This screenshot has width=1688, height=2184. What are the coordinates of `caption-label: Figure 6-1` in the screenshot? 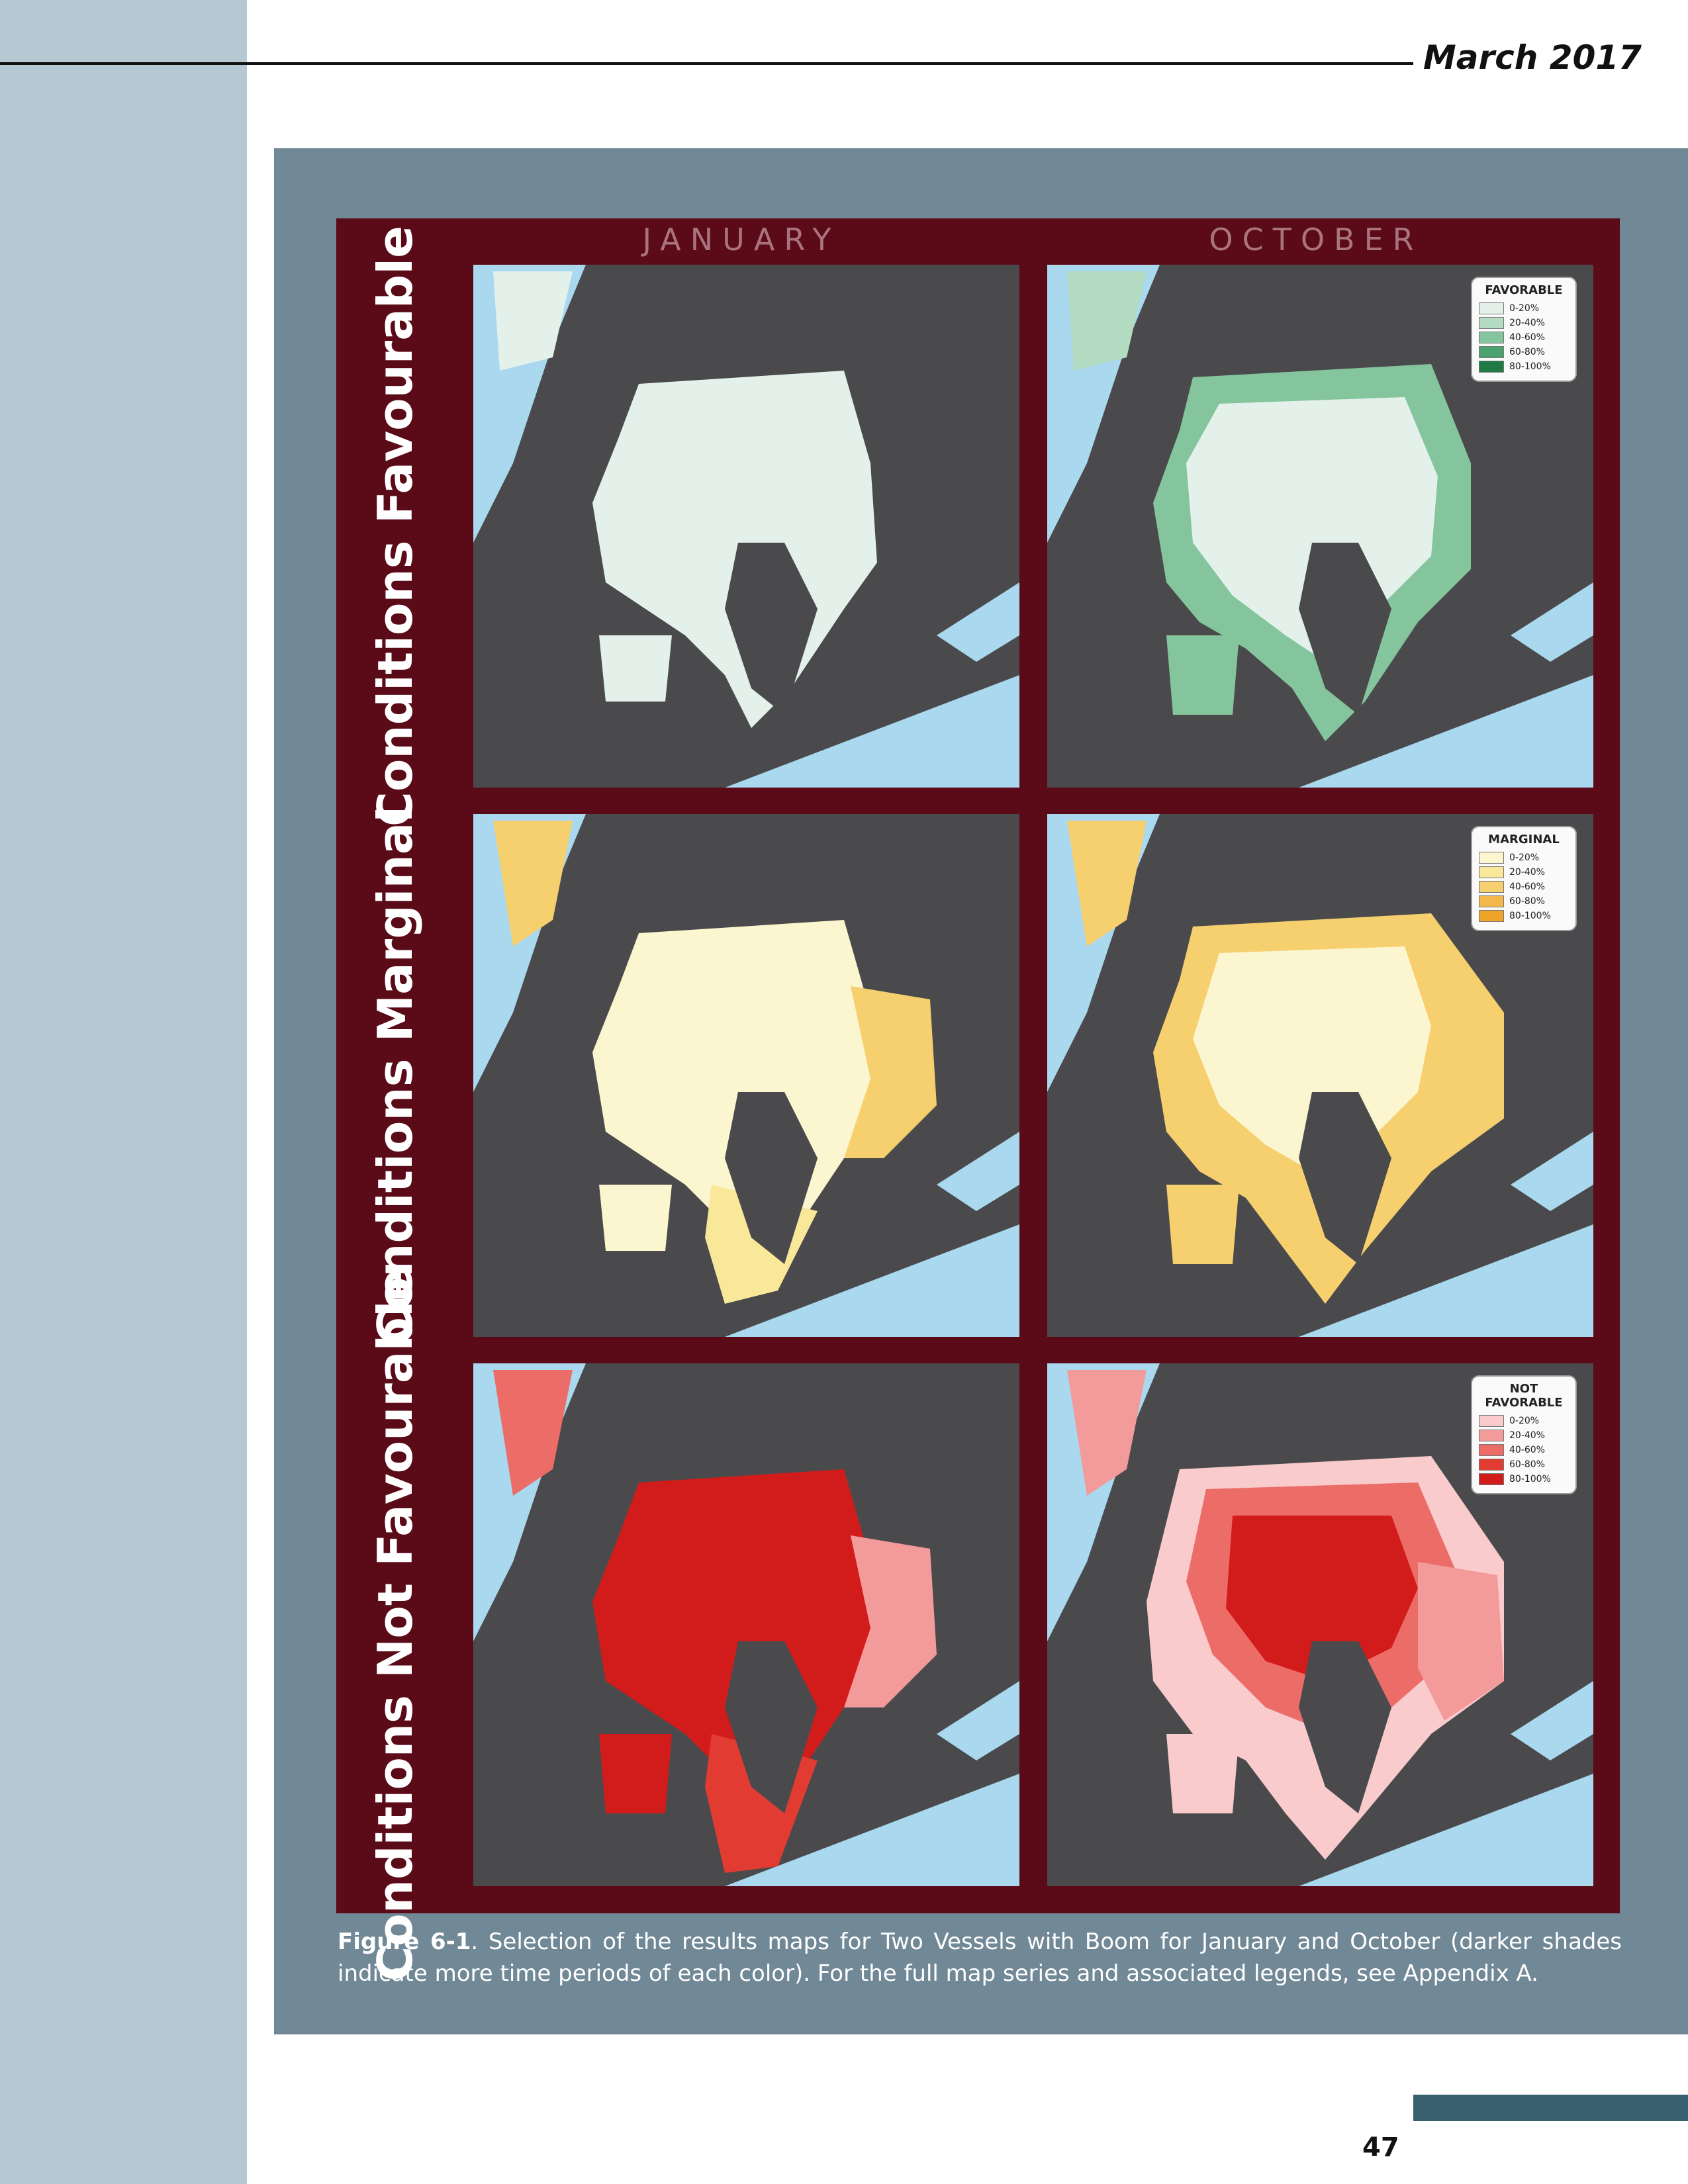 It's located at (405, 1942).